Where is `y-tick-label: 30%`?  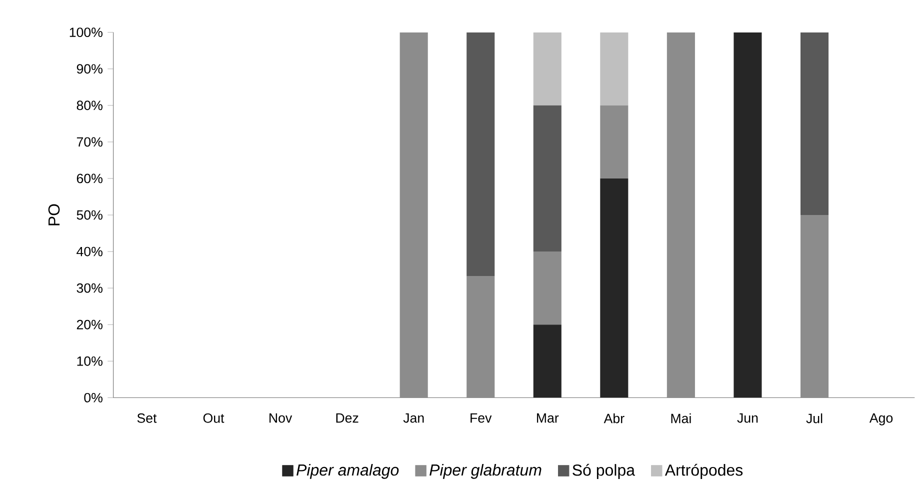
y-tick-label: 30% is located at coordinates (89, 288).